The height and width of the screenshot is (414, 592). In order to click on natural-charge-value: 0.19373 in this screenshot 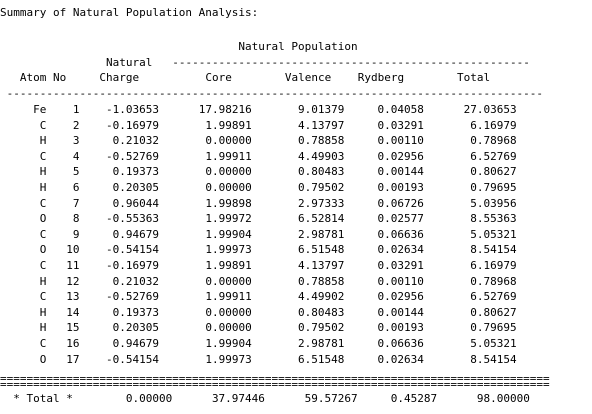, I will do `click(119, 312)`.